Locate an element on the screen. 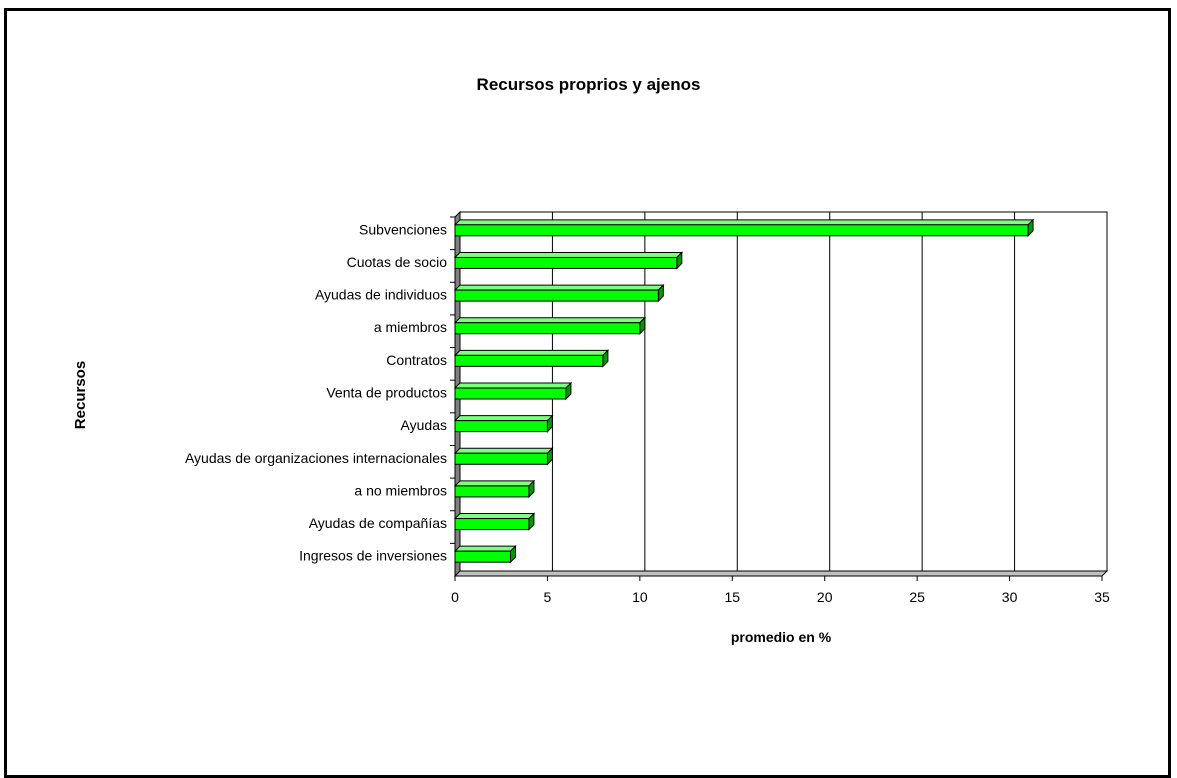 This screenshot has width=1177, height=778. plot-floor is located at coordinates (781, 573).